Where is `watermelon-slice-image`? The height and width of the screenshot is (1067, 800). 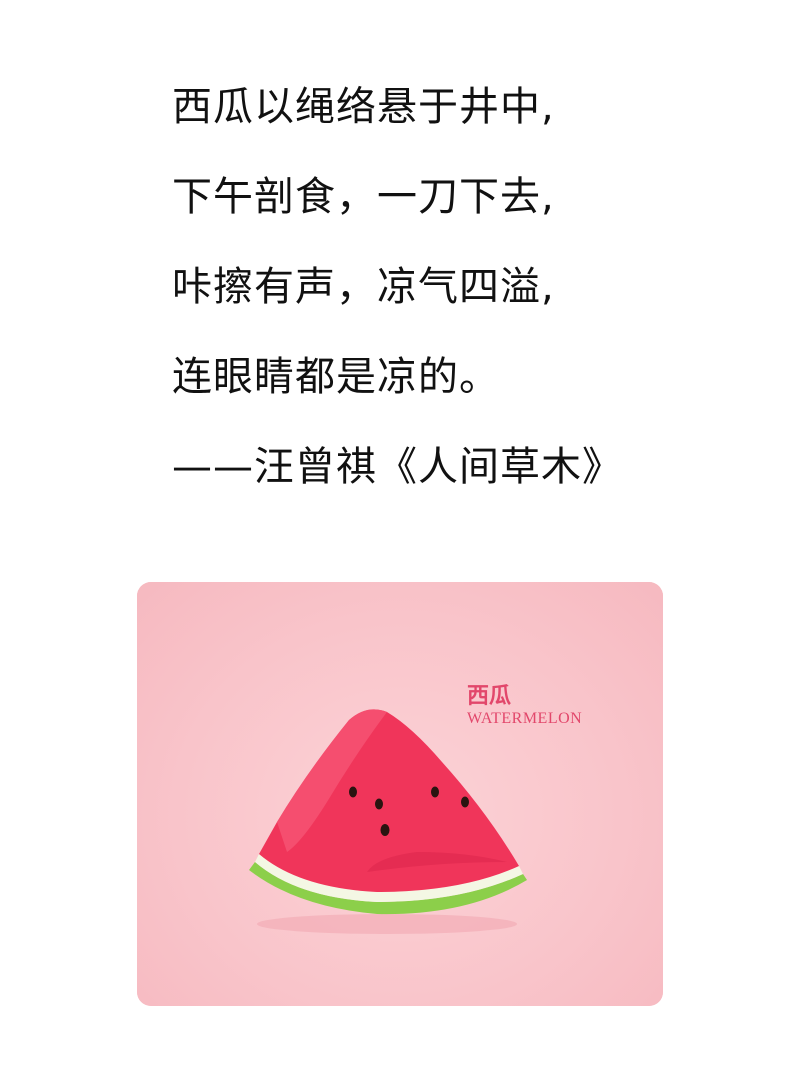
watermelon-slice-image is located at coordinates (388, 821).